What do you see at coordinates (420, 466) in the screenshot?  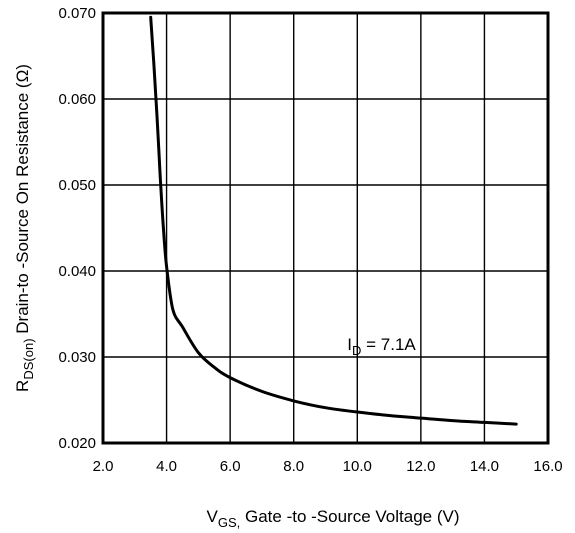 I see `x-tick-label: 12.0` at bounding box center [420, 466].